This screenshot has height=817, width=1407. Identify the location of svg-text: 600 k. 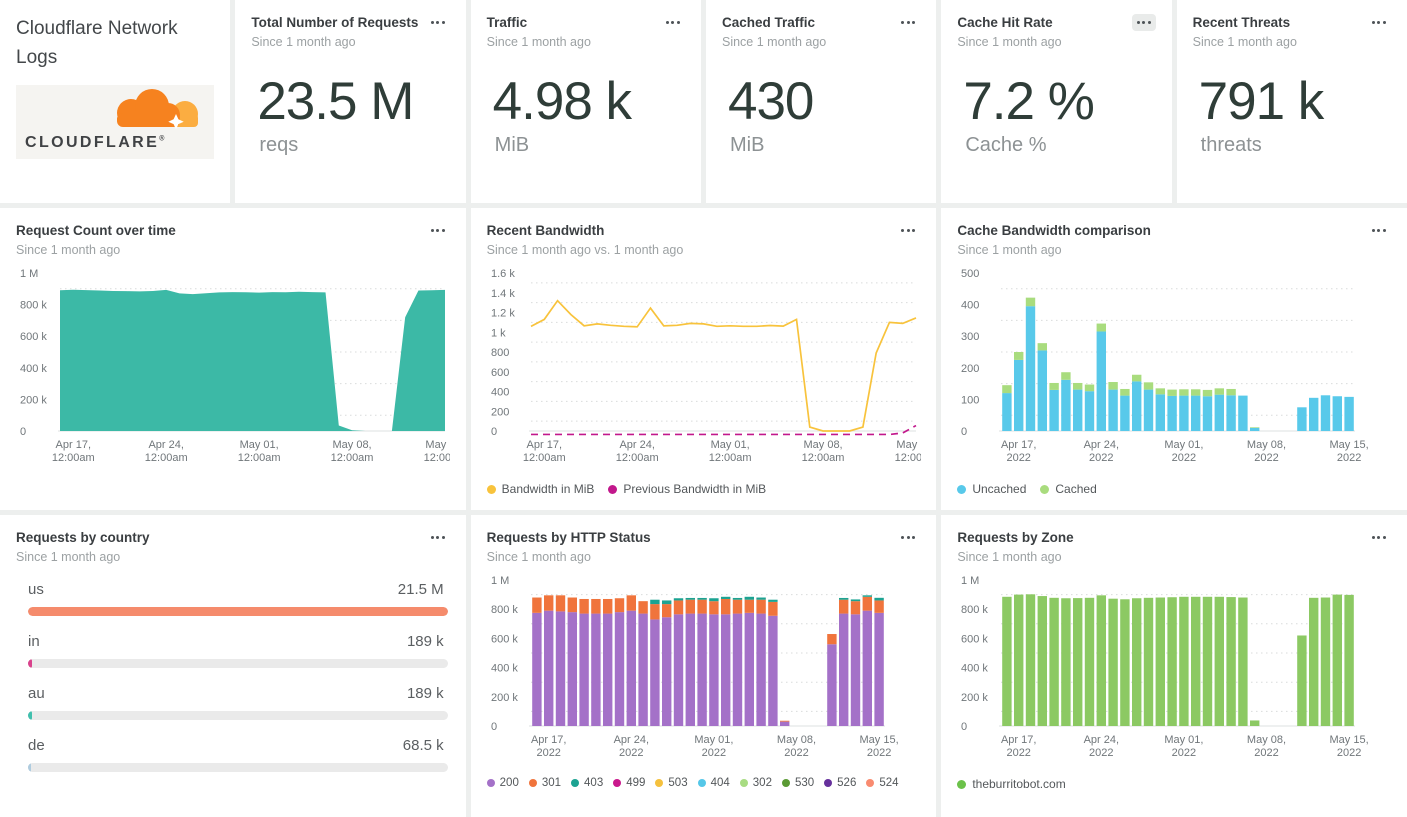
(974, 640).